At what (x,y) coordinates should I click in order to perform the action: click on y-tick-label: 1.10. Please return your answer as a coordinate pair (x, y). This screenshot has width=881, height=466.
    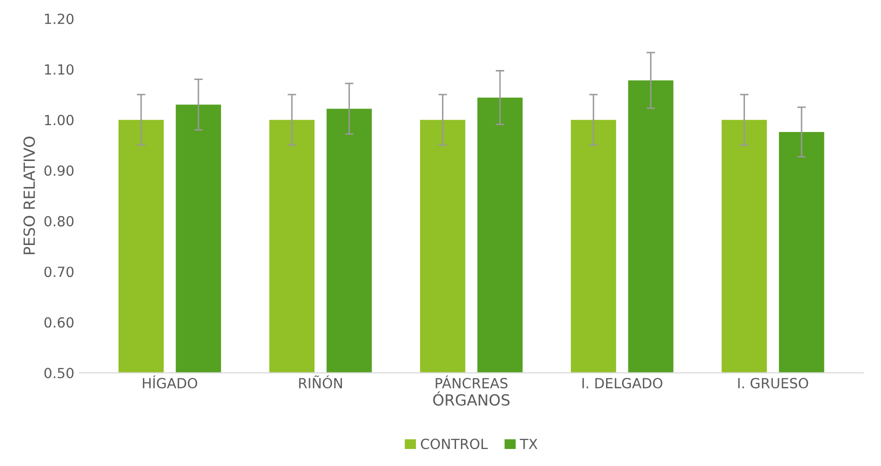
    Looking at the image, I should click on (59, 69).